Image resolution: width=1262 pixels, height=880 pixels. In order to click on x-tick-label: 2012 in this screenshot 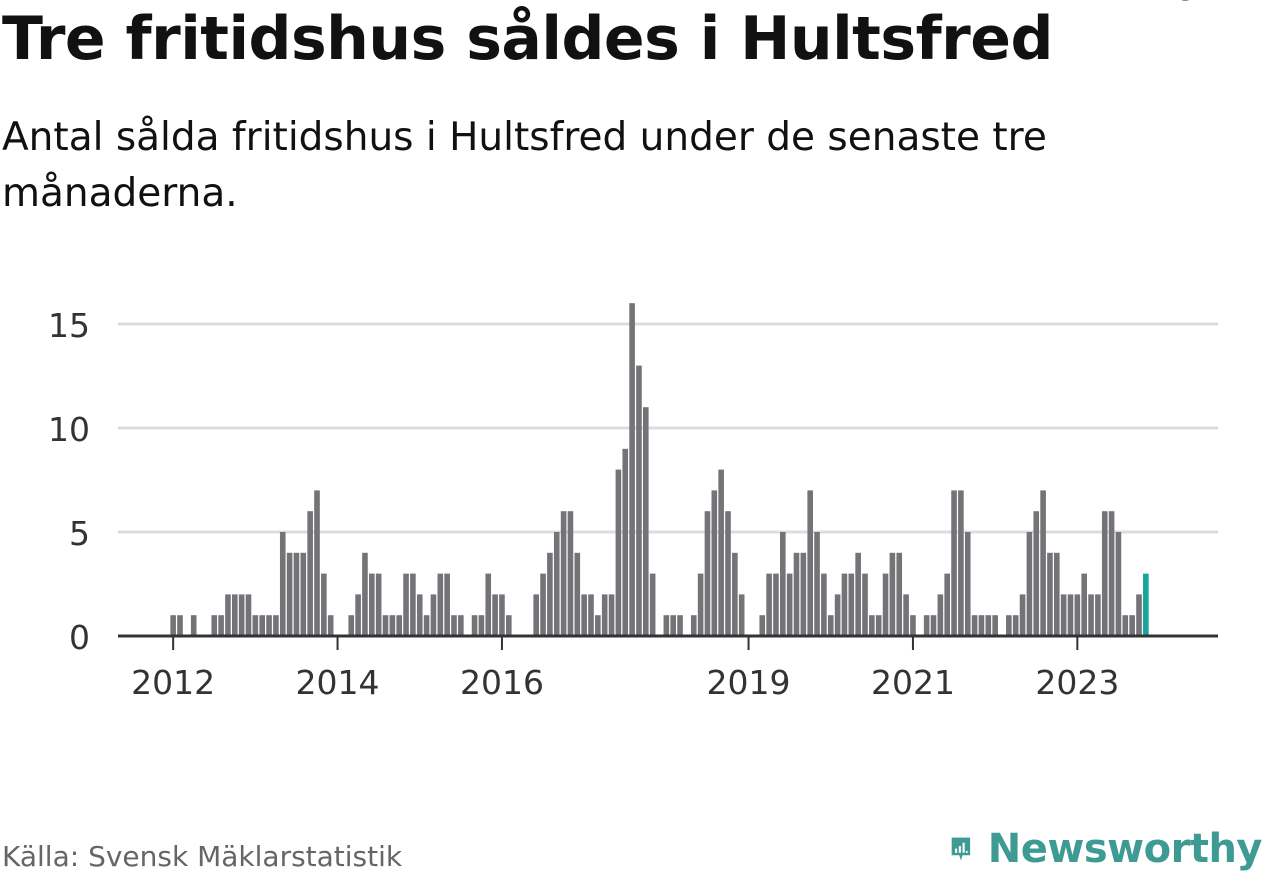, I will do `click(173, 682)`.